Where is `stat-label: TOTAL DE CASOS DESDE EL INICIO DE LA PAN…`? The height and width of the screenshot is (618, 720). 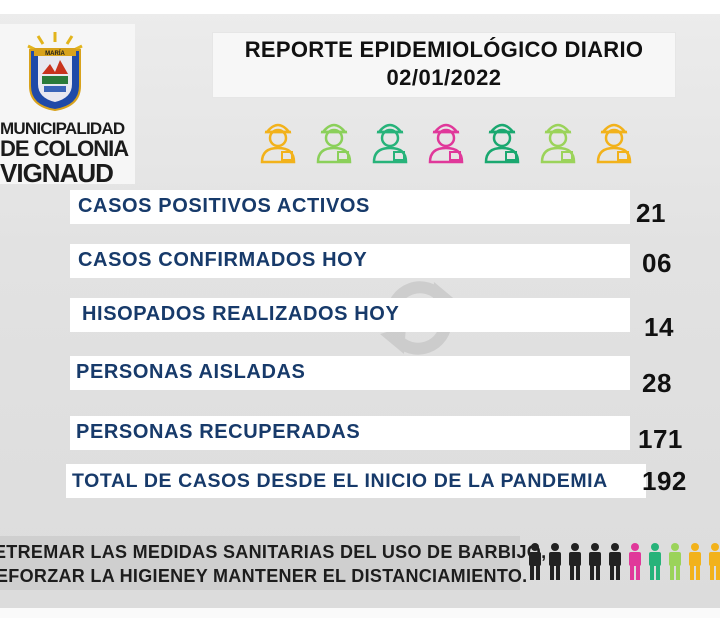
stat-label: TOTAL DE CASOS DESDE EL INICIO DE LA PAN… is located at coordinates (340, 481).